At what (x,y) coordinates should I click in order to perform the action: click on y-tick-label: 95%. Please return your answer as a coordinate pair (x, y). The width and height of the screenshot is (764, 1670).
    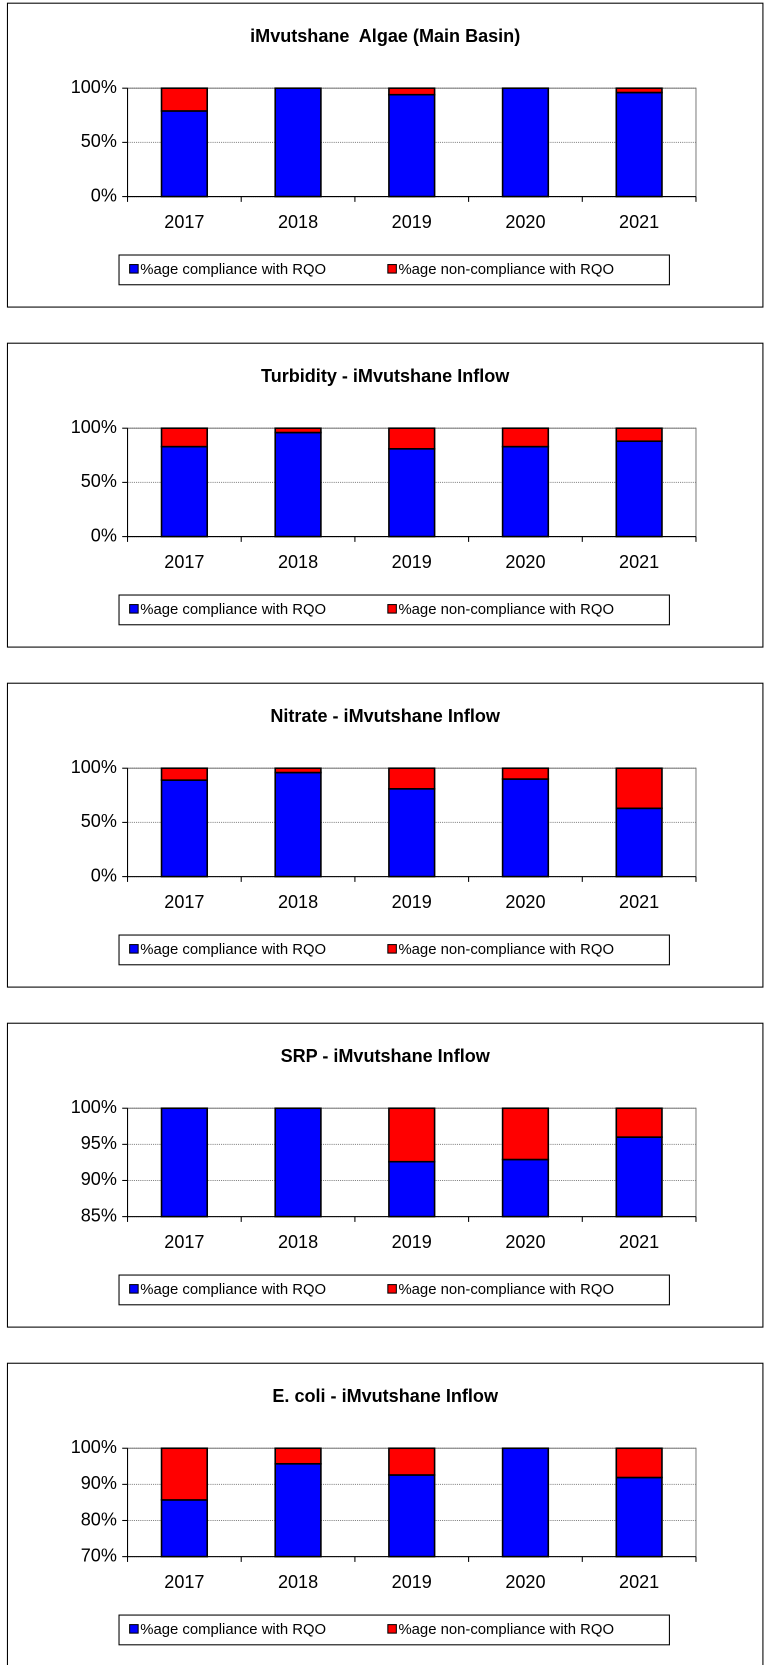
    Looking at the image, I should click on (99, 1143).